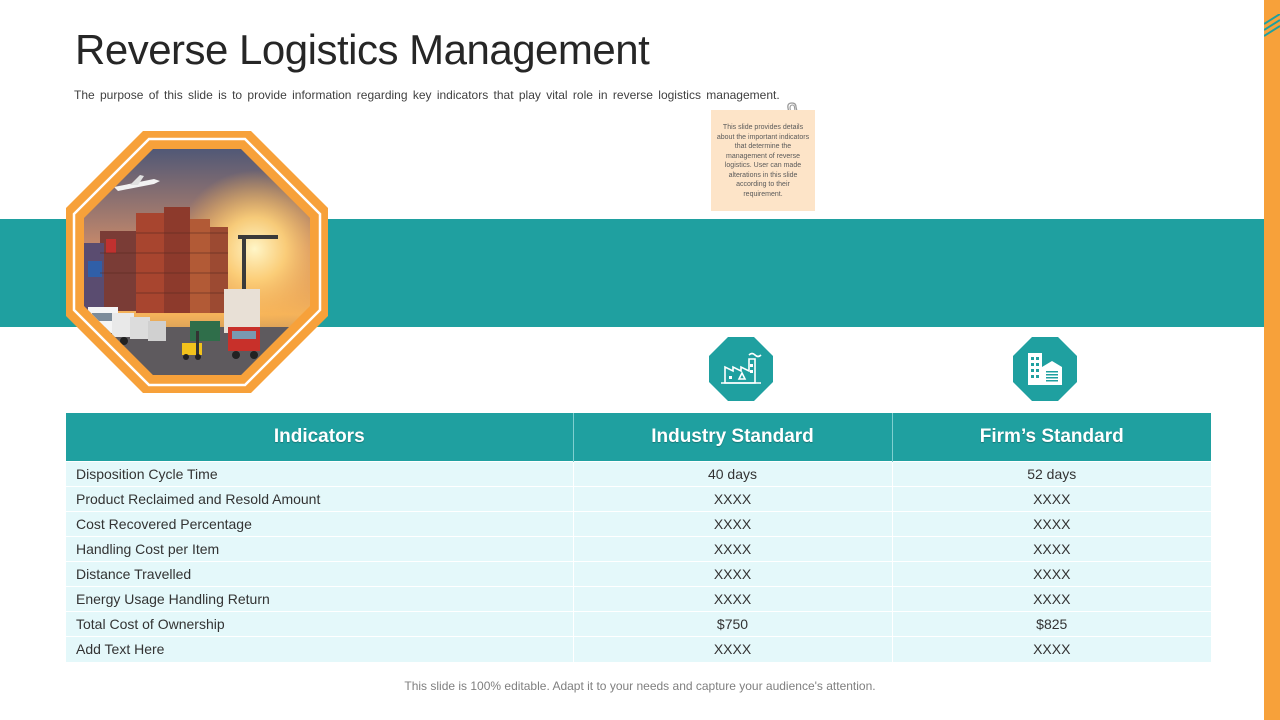  I want to click on header-indicators: Indicators, so click(320, 437).